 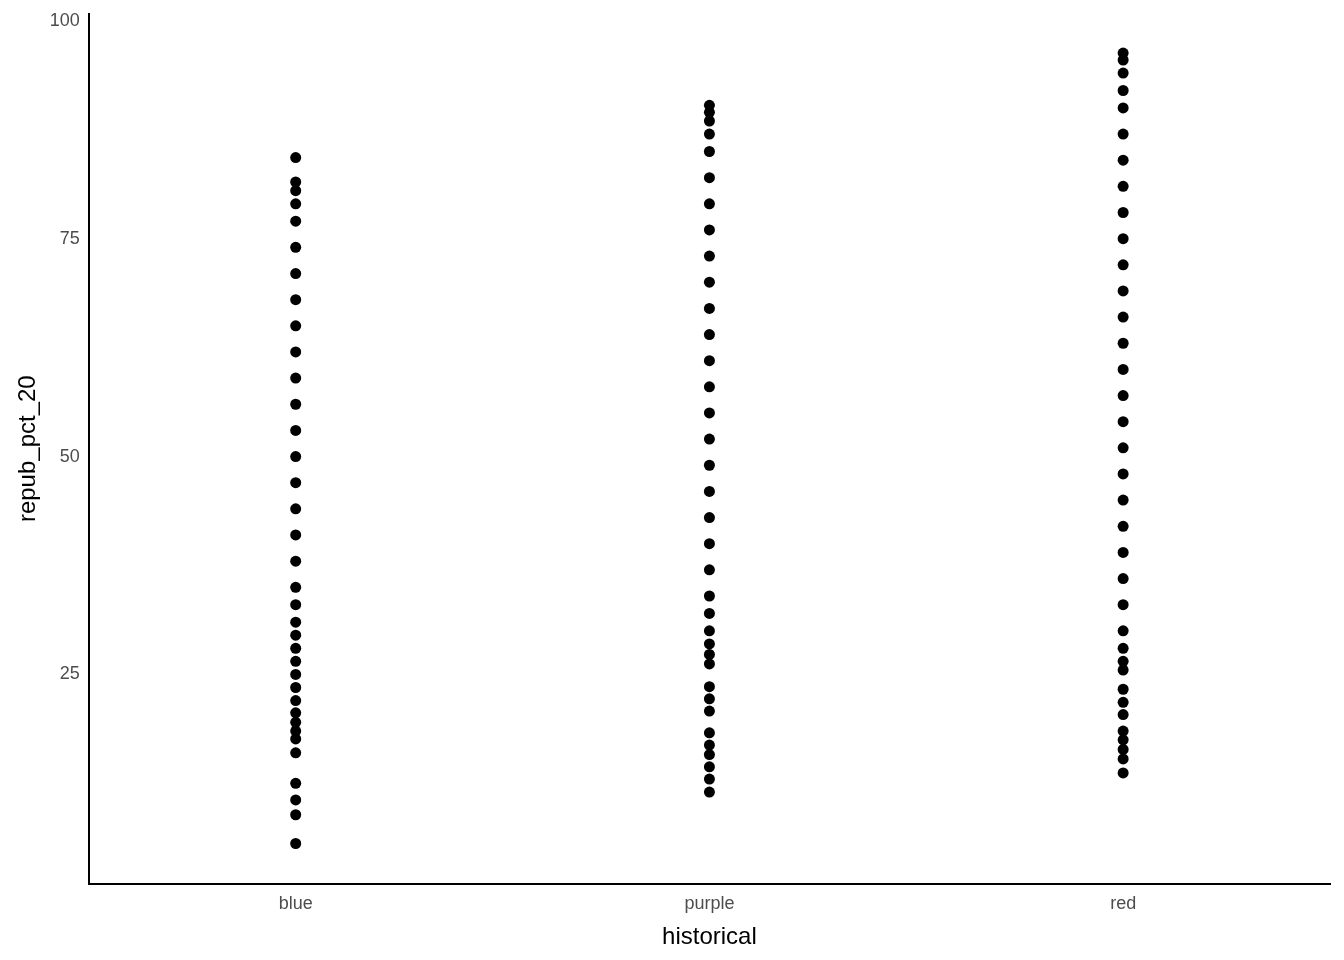 What do you see at coordinates (69, 673) in the screenshot?
I see `y-tick-label: 25` at bounding box center [69, 673].